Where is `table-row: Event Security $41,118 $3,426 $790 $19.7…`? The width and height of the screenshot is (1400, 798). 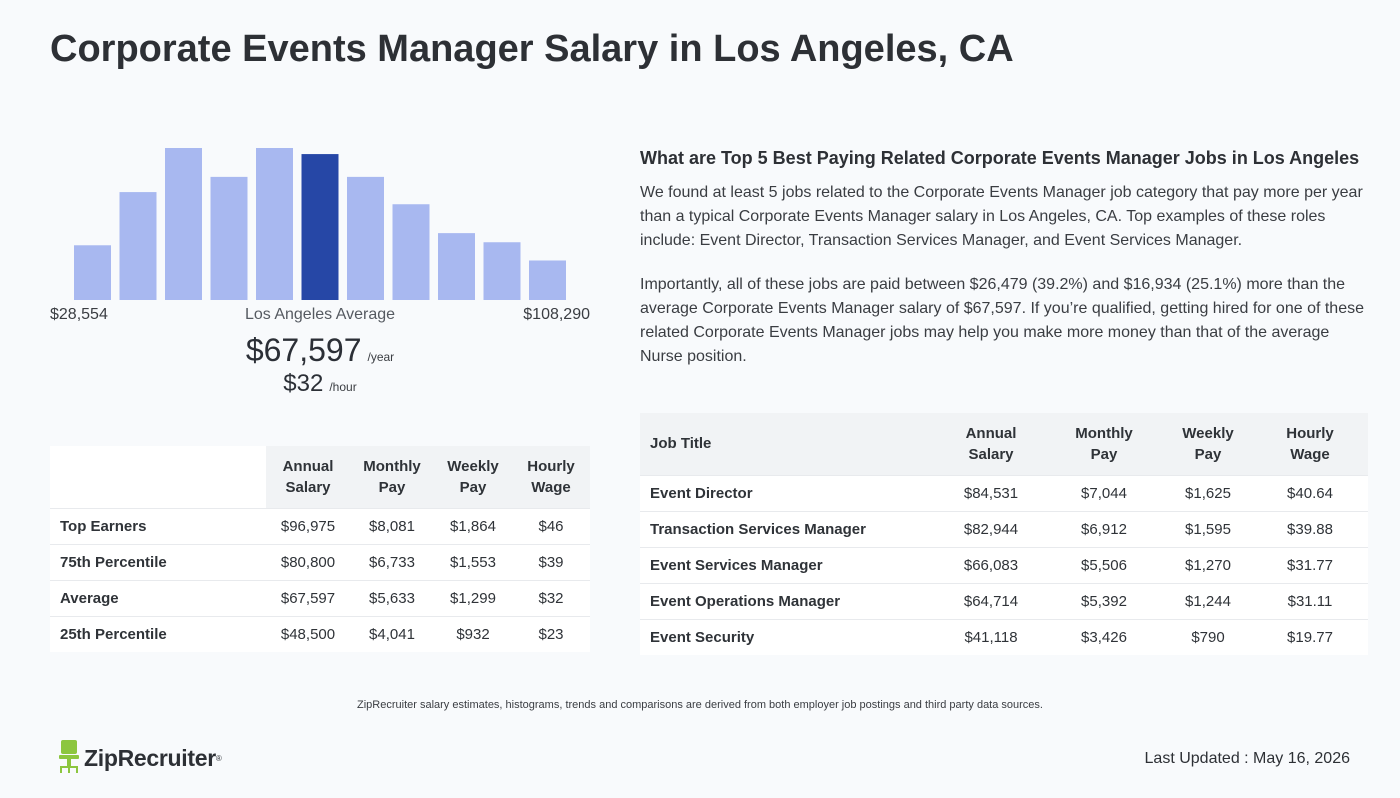
table-row: Event Security $41,118 $3,426 $790 $19.7… is located at coordinates (1004, 636).